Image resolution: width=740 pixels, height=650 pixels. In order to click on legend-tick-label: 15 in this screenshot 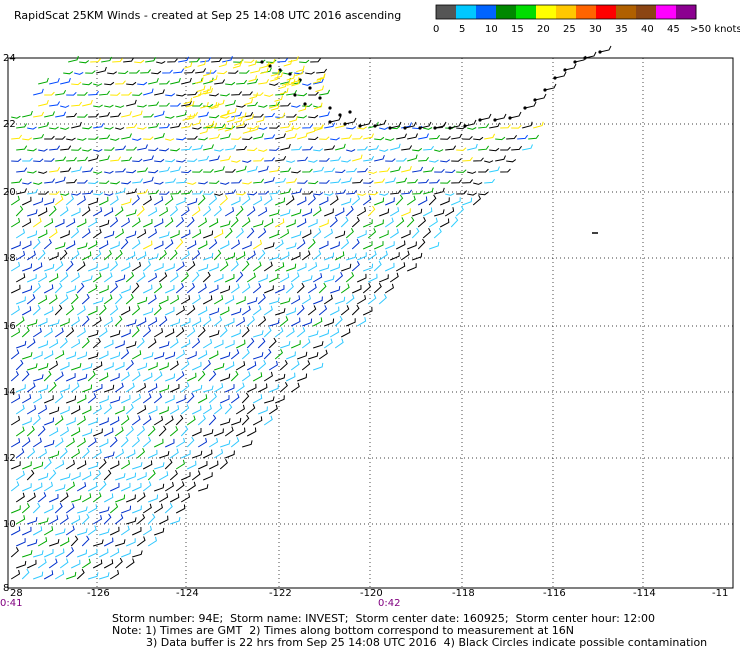, I will do `click(517, 29)`.